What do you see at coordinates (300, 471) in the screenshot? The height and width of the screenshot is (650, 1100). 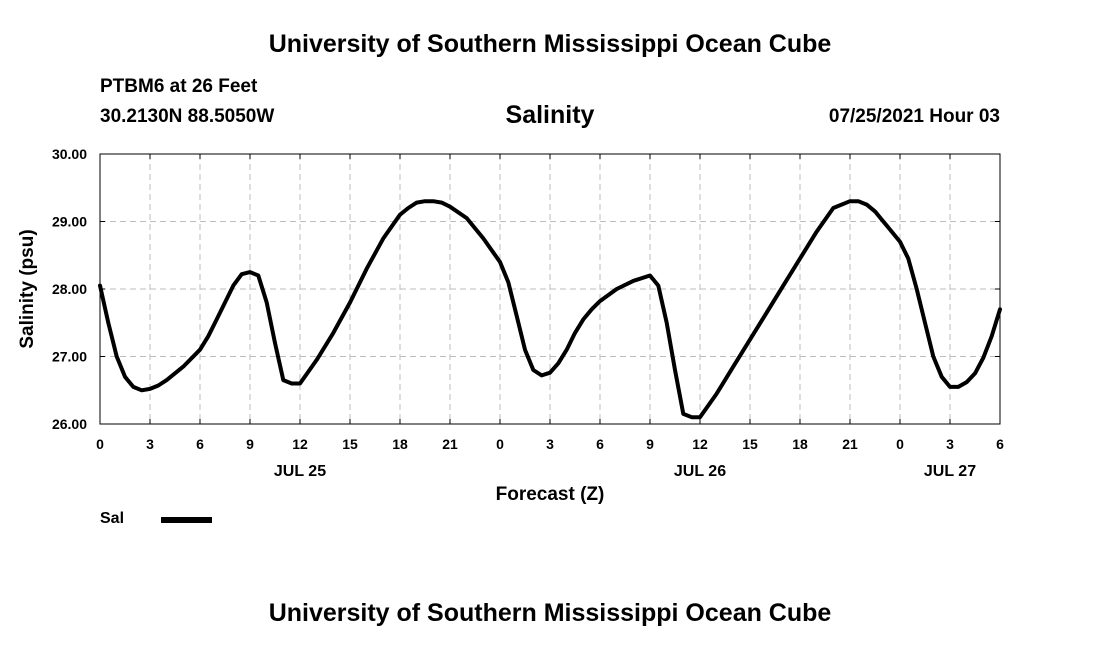 I see `date-label: JUL 25` at bounding box center [300, 471].